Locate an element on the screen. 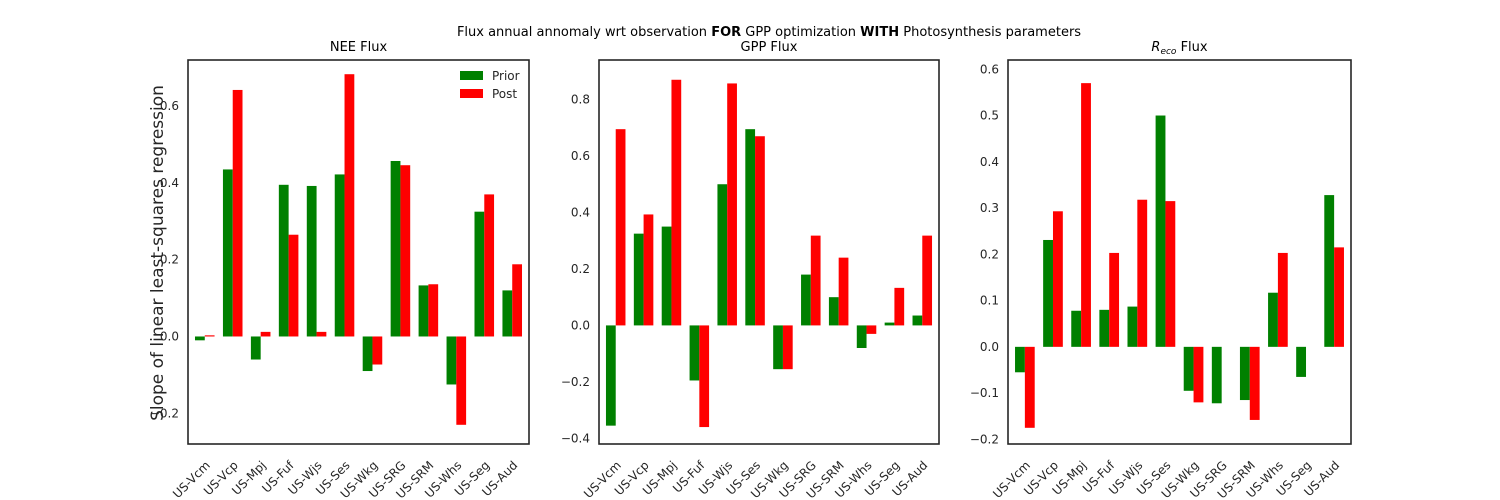 The height and width of the screenshot is (500, 1500). y-tick-label: 0.5 is located at coordinates (989, 116).